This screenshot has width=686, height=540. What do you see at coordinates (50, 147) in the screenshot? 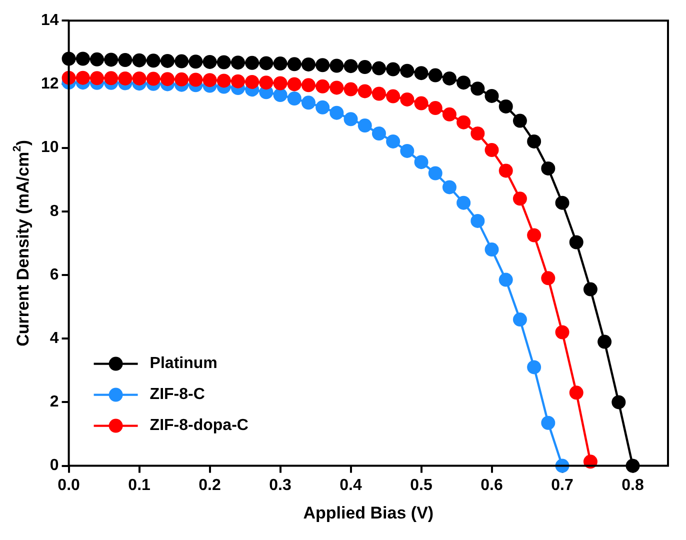
I see `y-tick-label: 10` at bounding box center [50, 147].